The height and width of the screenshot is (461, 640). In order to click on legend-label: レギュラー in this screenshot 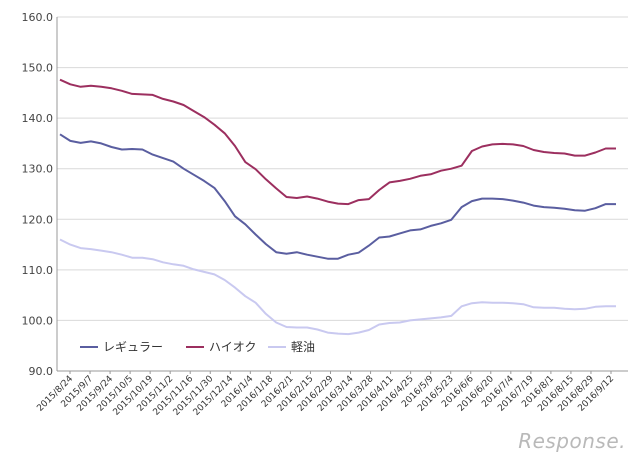, I will do `click(133, 347)`.